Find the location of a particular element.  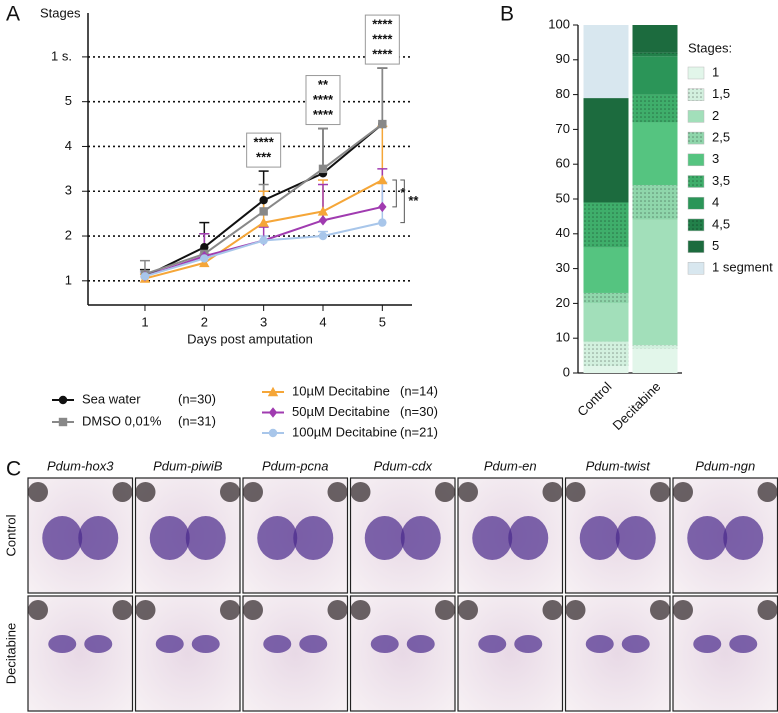

x-tick-label: 5 is located at coordinates (382, 321).